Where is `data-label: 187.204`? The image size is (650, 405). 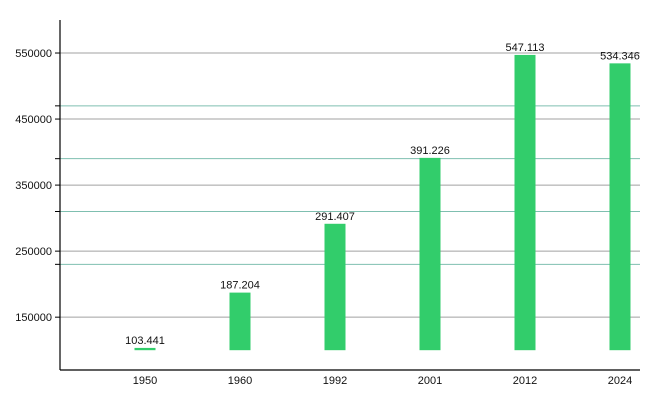 data-label: 187.204 is located at coordinates (240, 286).